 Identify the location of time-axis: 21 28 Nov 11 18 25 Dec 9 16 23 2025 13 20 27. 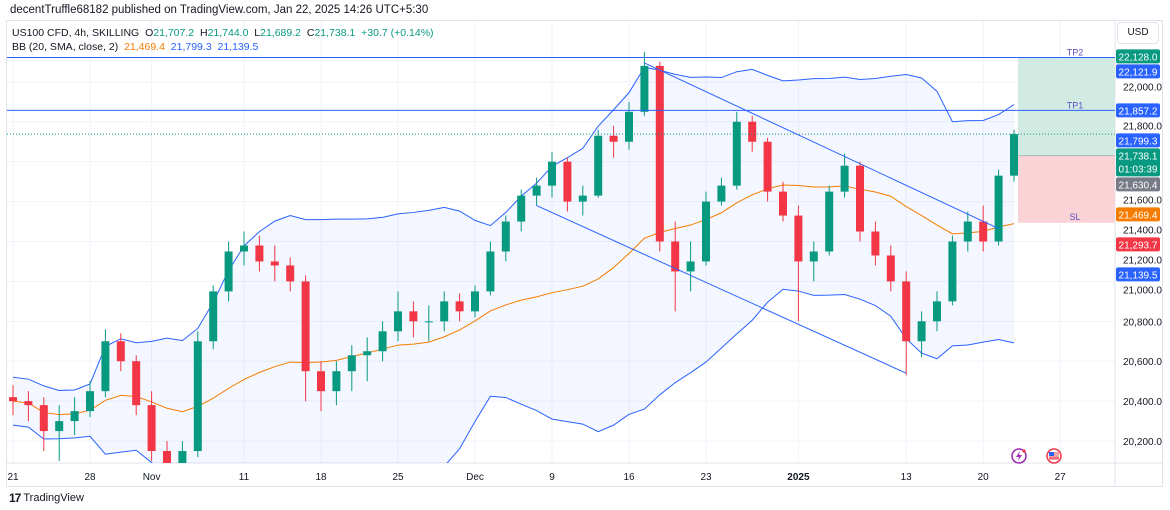
(536, 477).